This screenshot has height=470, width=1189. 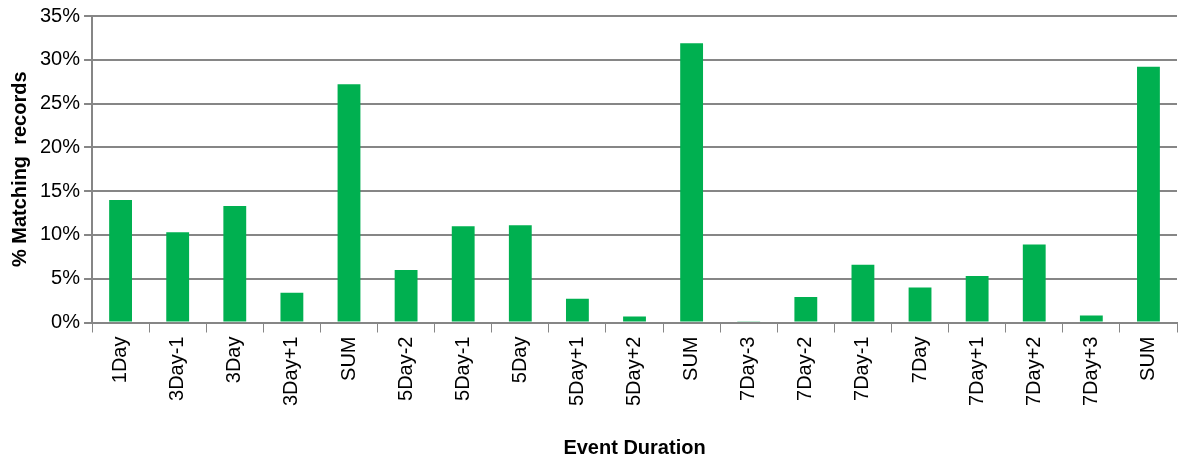 I want to click on x-tick-label: 5Day+1, so click(x=575, y=371).